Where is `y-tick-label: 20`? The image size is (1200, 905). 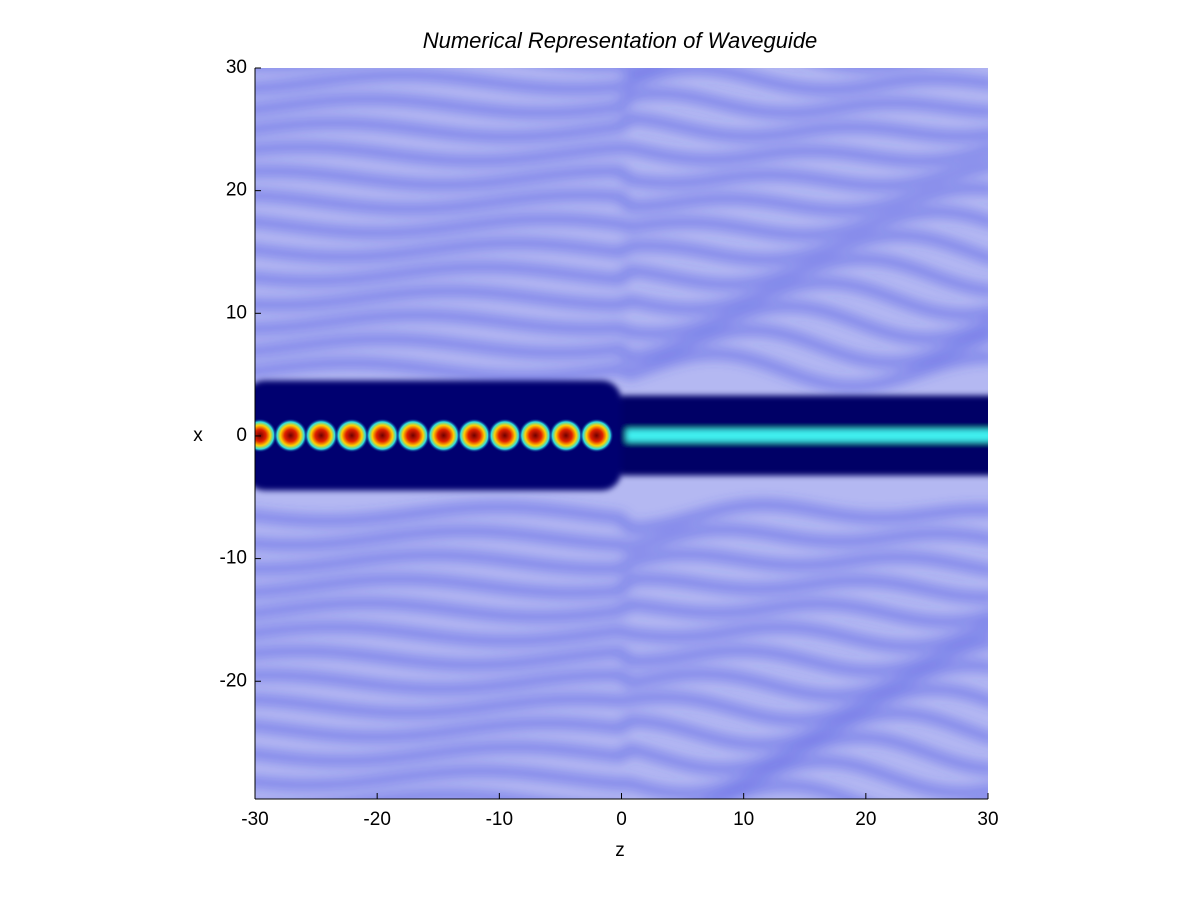
y-tick-label: 20 is located at coordinates (236, 190).